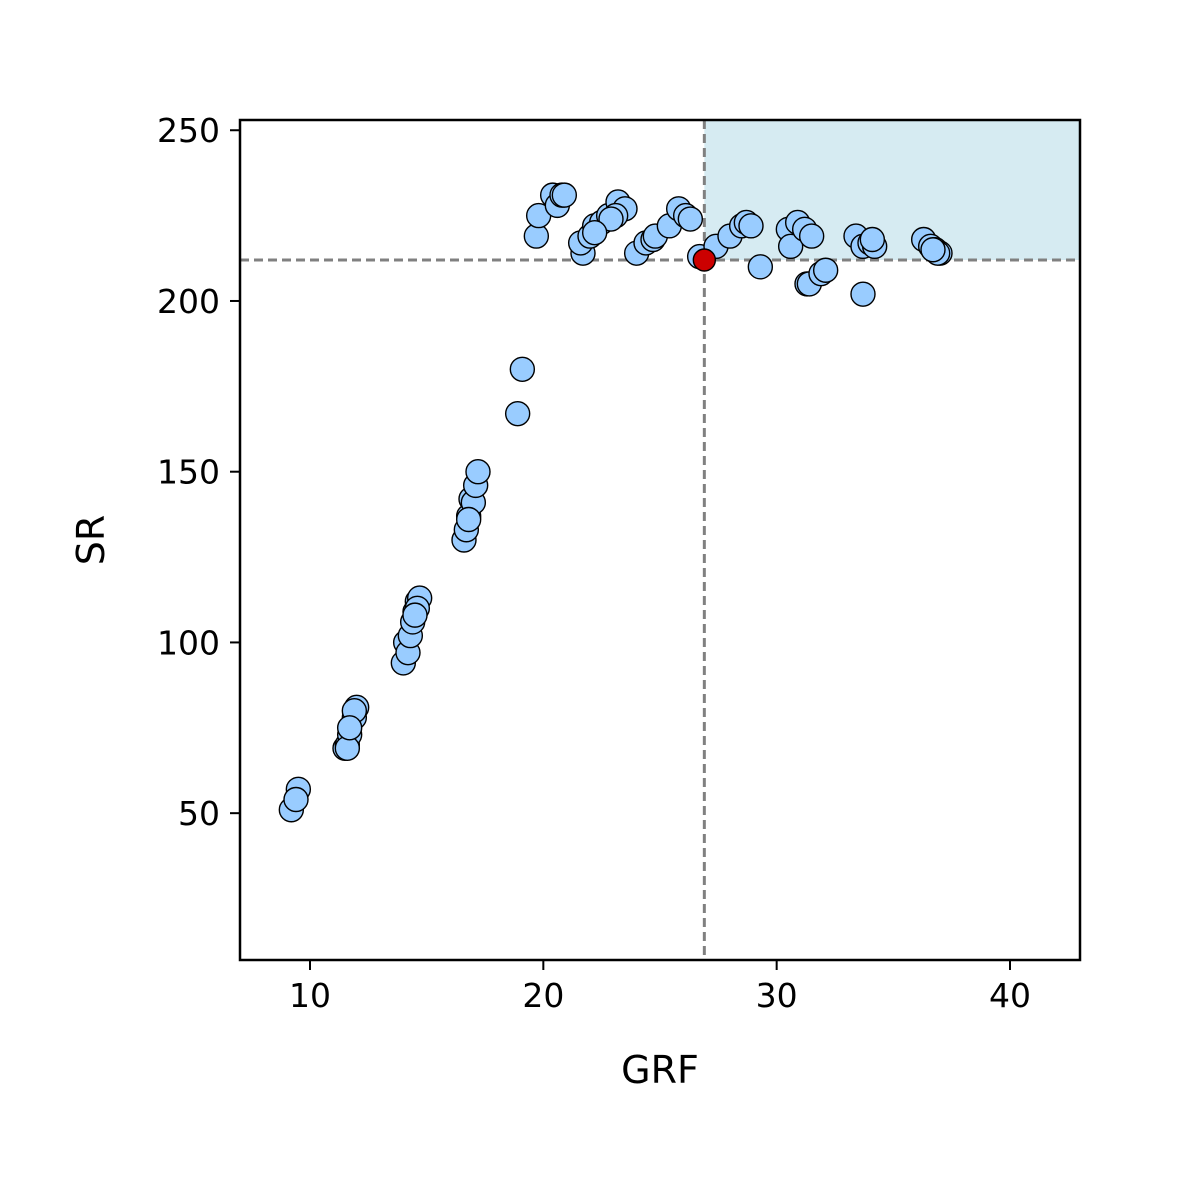 Image resolution: width=1200 pixels, height=1200 pixels. What do you see at coordinates (892, 190) in the screenshot?
I see `highlight-region` at bounding box center [892, 190].